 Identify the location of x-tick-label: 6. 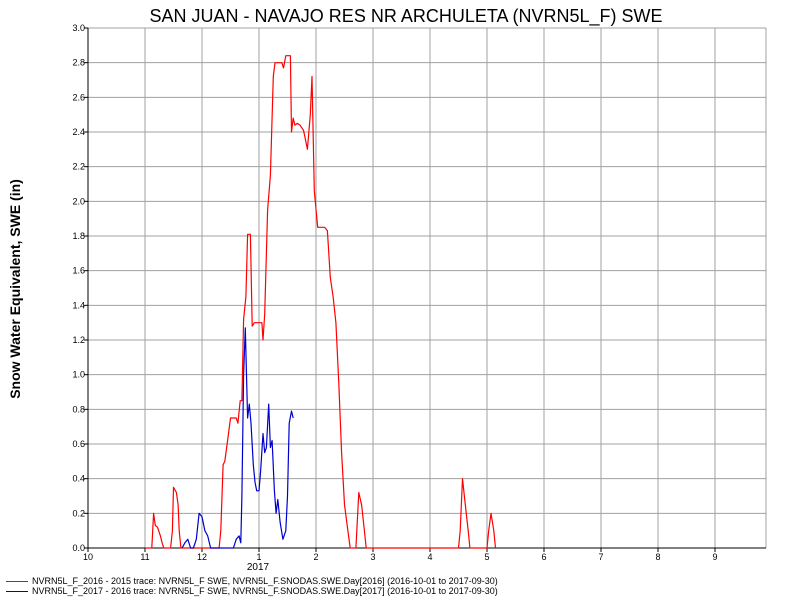
(543, 557).